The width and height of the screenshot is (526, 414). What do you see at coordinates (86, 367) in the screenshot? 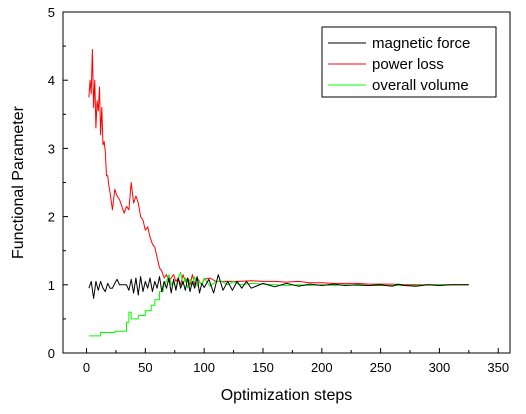
I see `x-tick-label: 0` at bounding box center [86, 367].